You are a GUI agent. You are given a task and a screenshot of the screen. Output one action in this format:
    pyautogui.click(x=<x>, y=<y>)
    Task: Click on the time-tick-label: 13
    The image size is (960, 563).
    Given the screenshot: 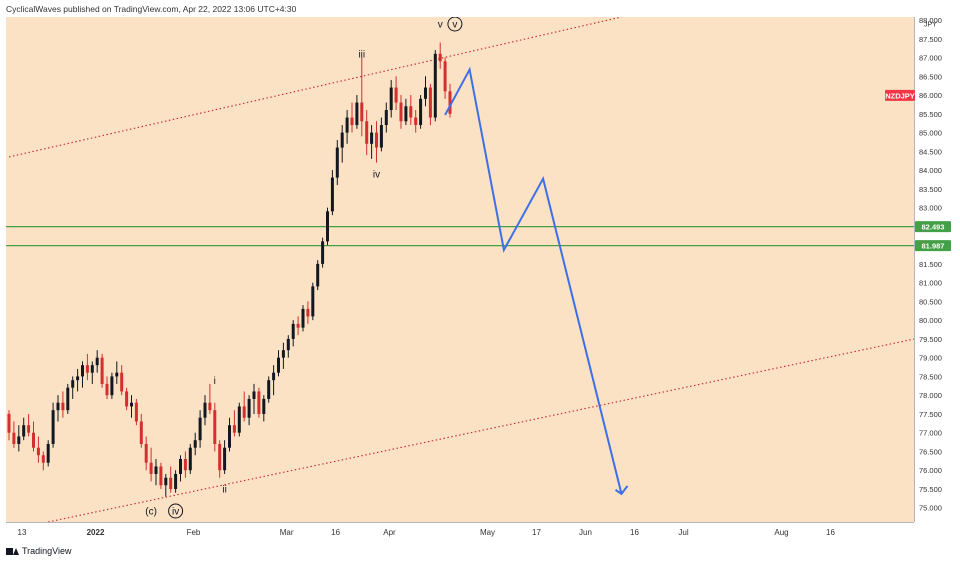 What is the action you would take?
    pyautogui.click(x=22, y=532)
    